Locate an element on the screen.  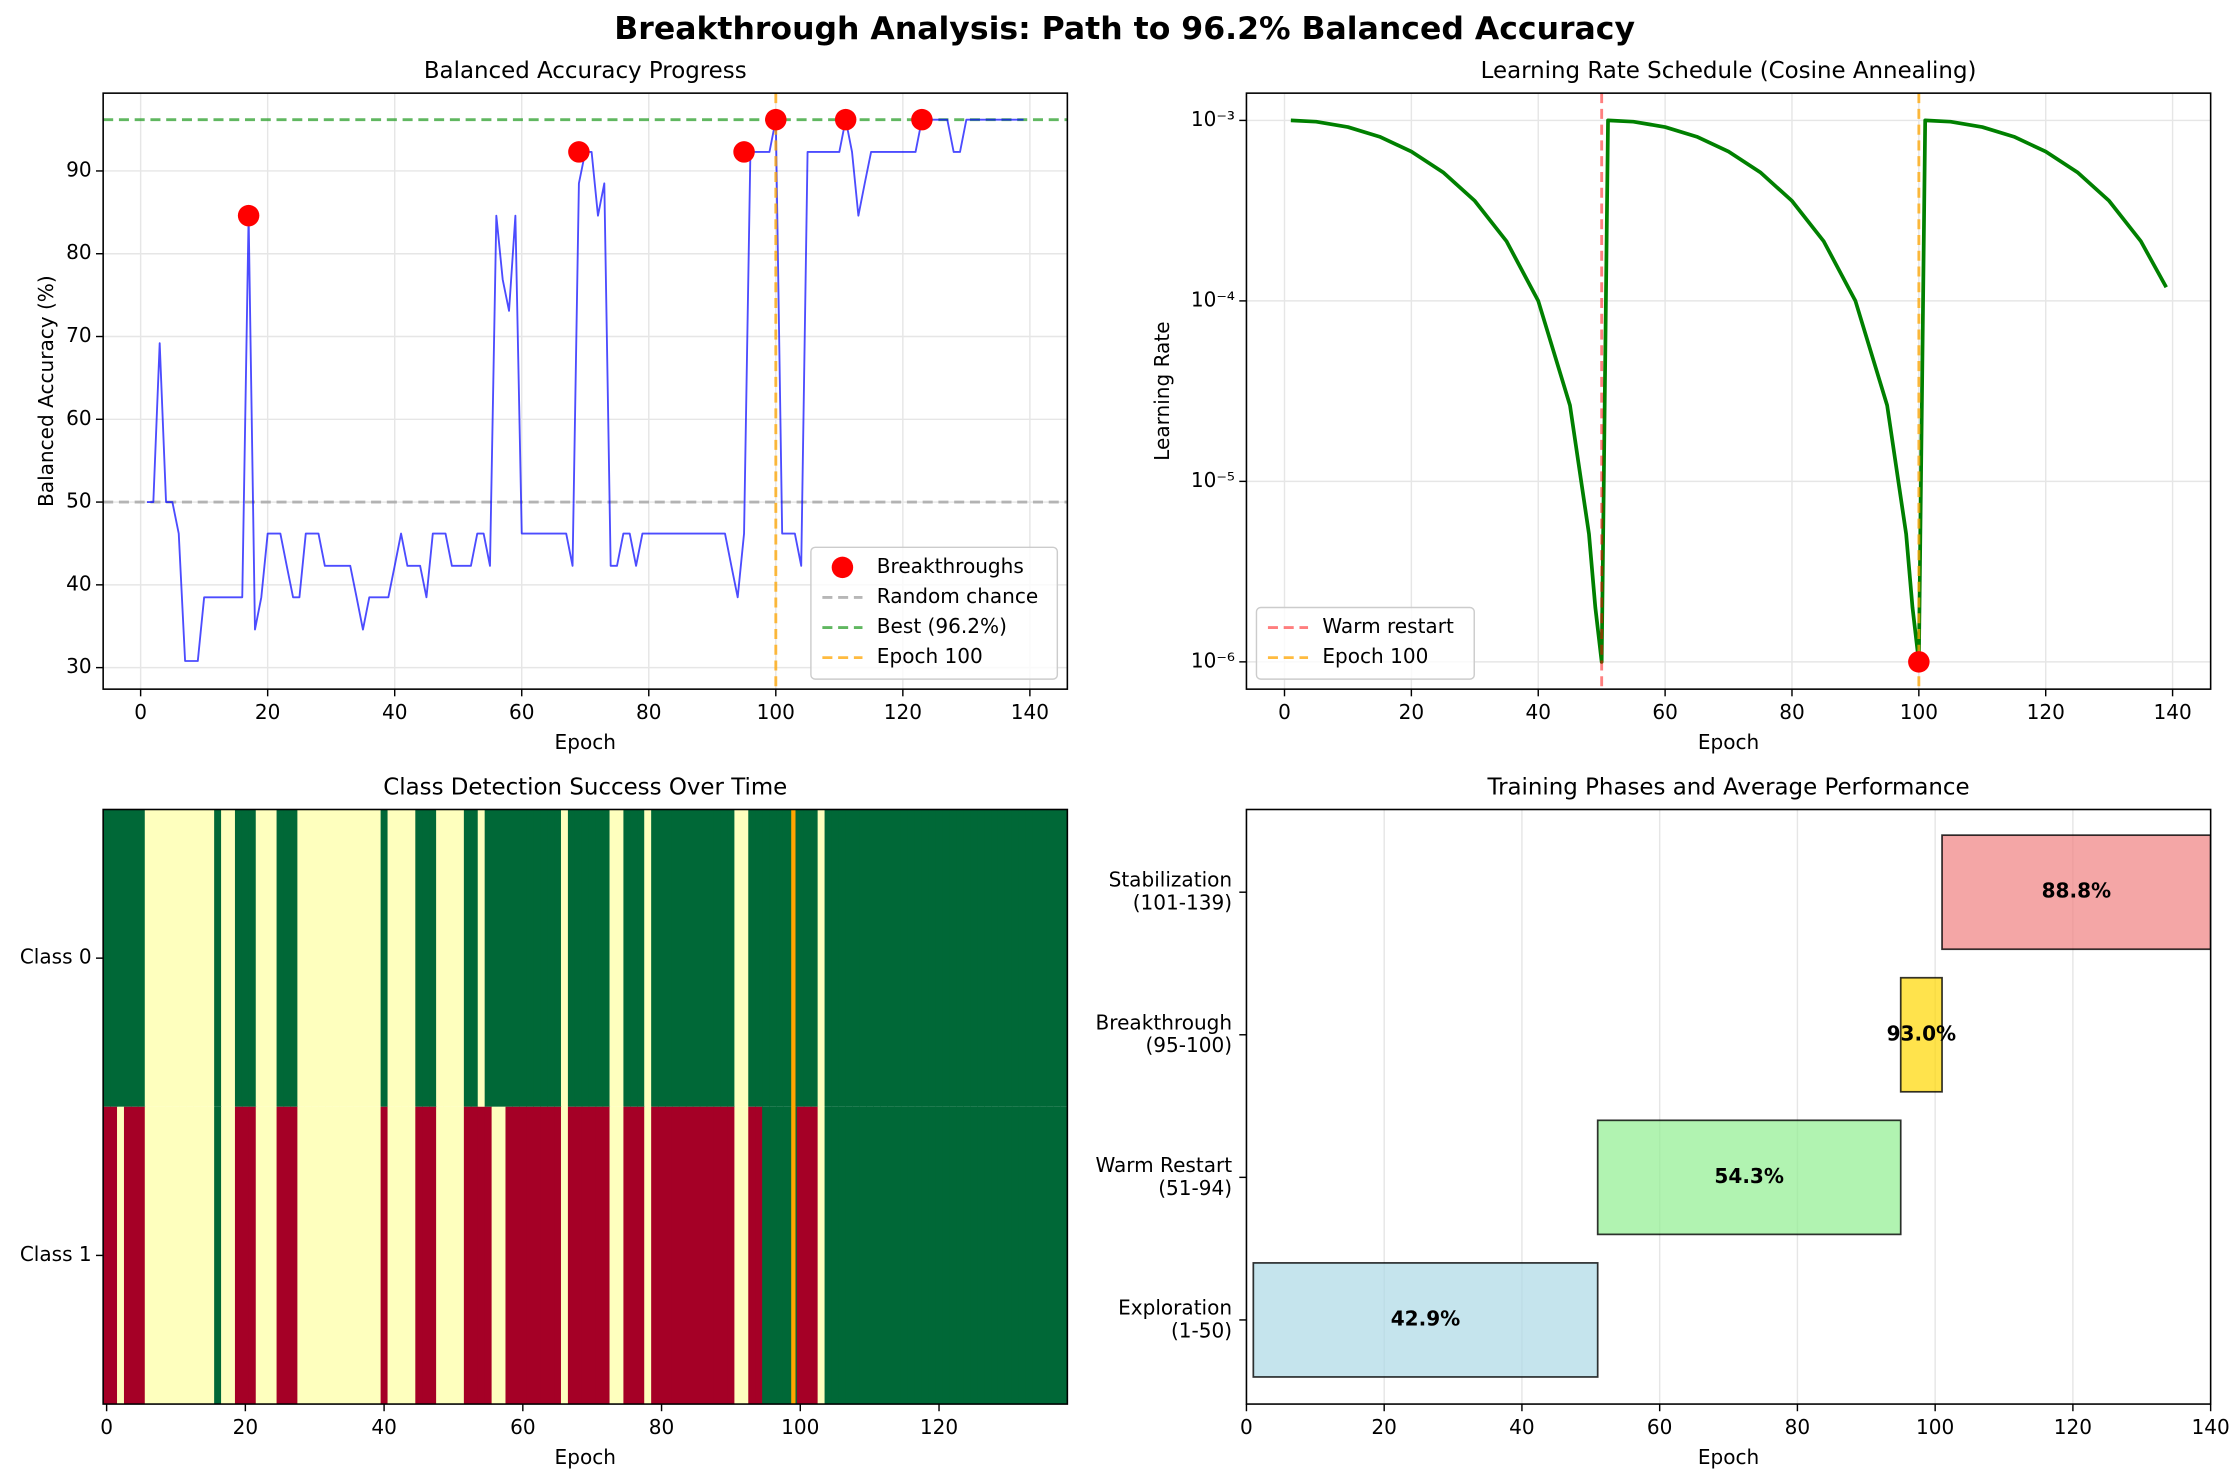
legend-label: Epoch 100 is located at coordinates (1375, 656).